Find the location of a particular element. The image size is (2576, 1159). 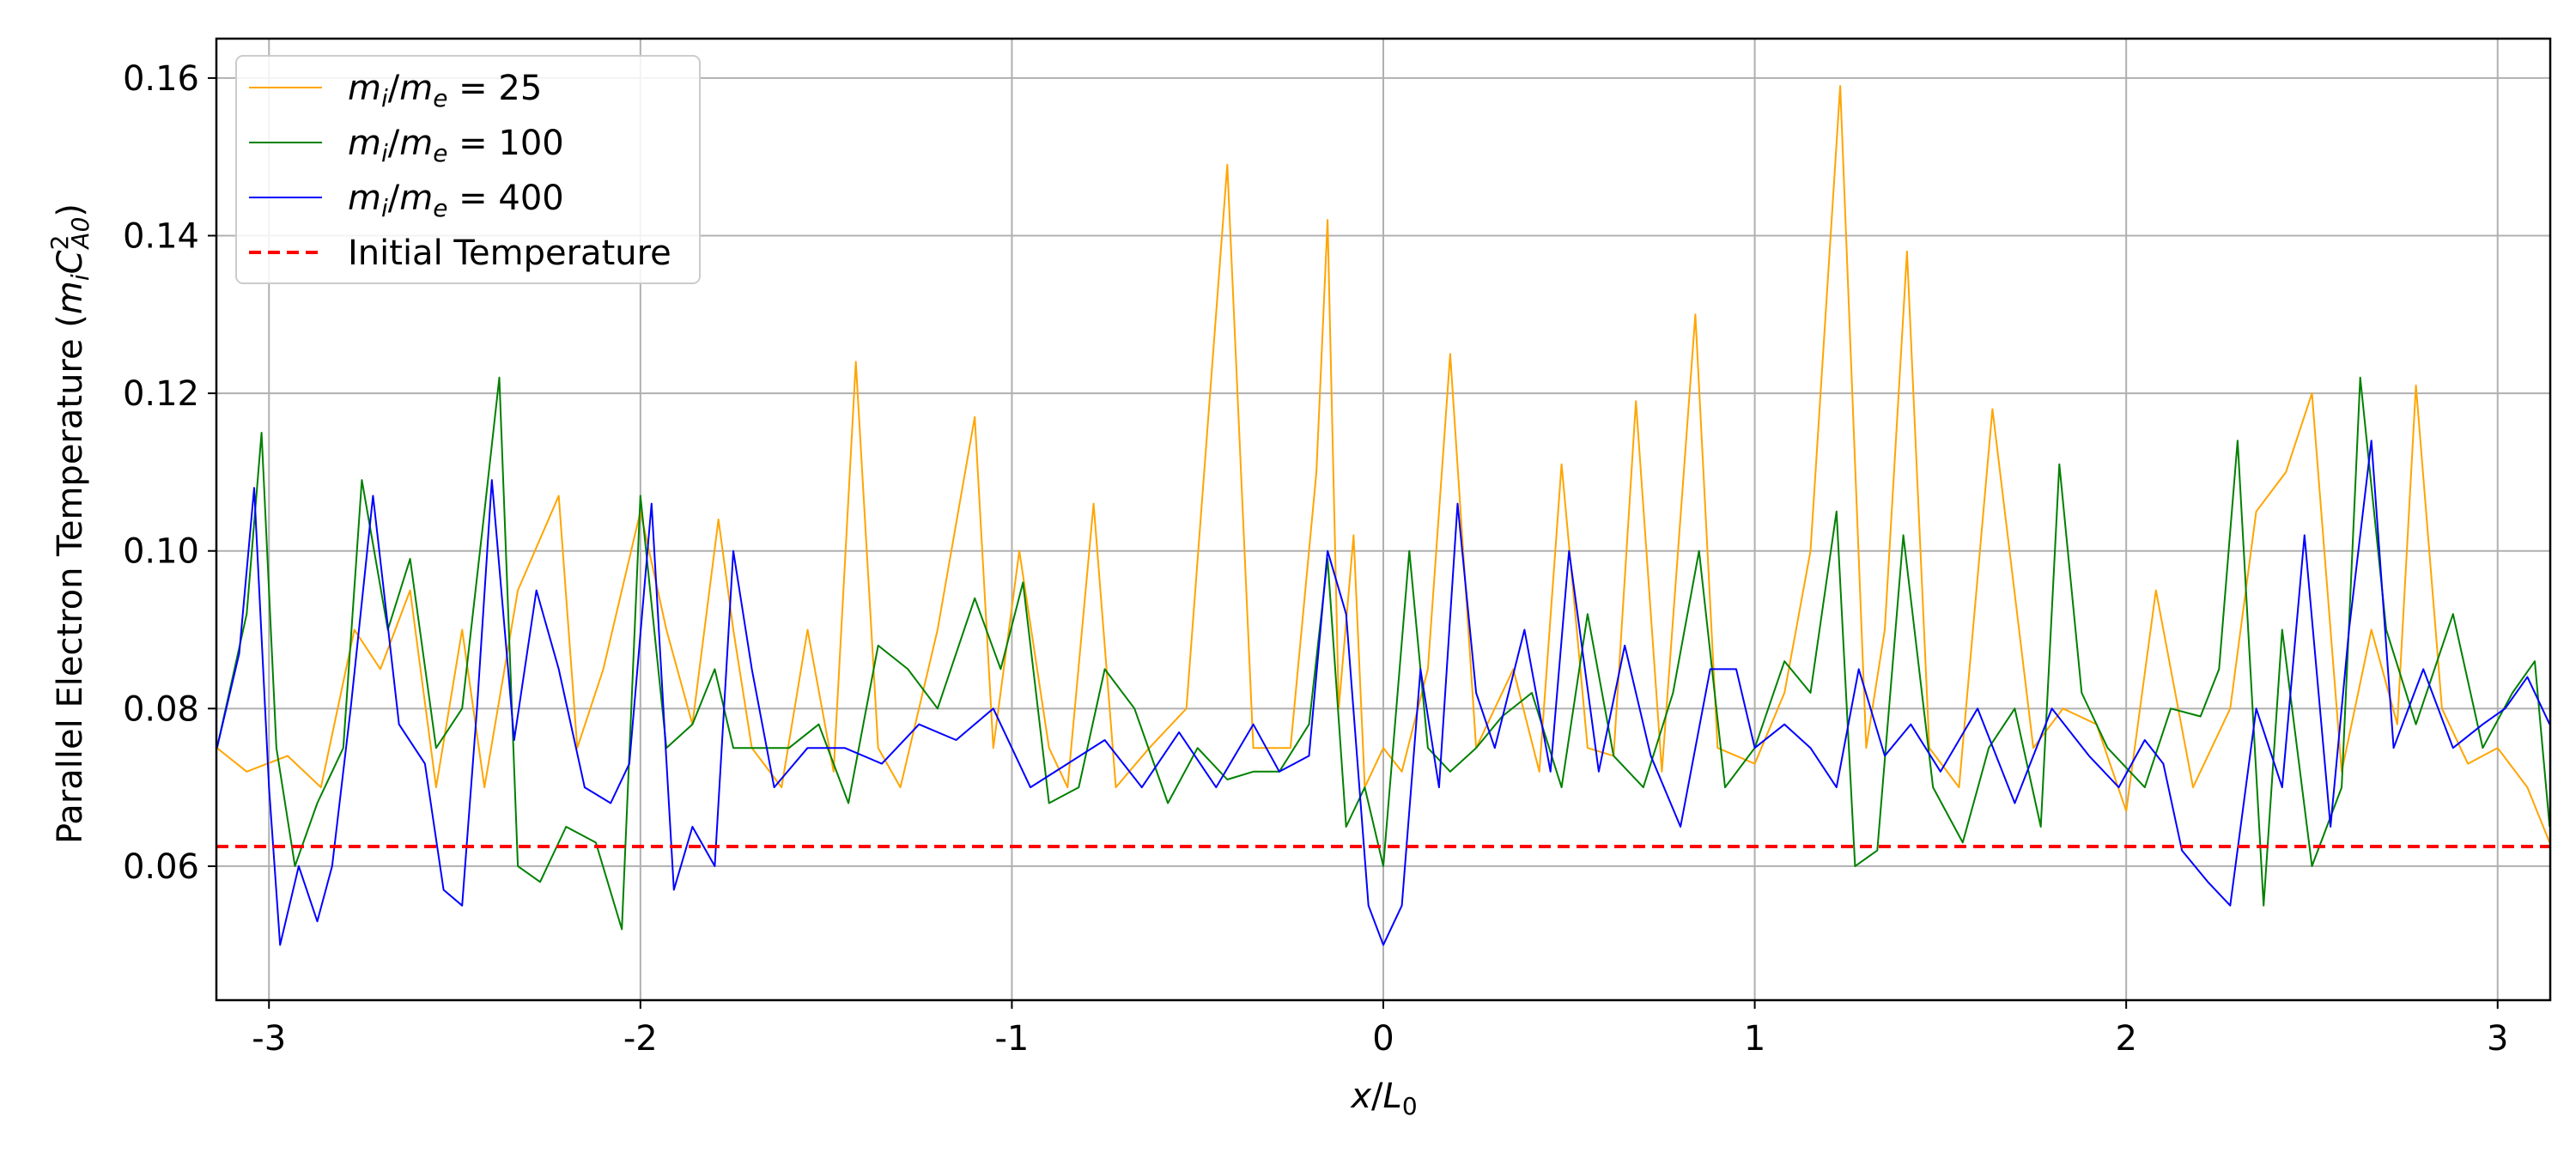

x-axis-label: x/L0 is located at coordinates (1383, 1099).